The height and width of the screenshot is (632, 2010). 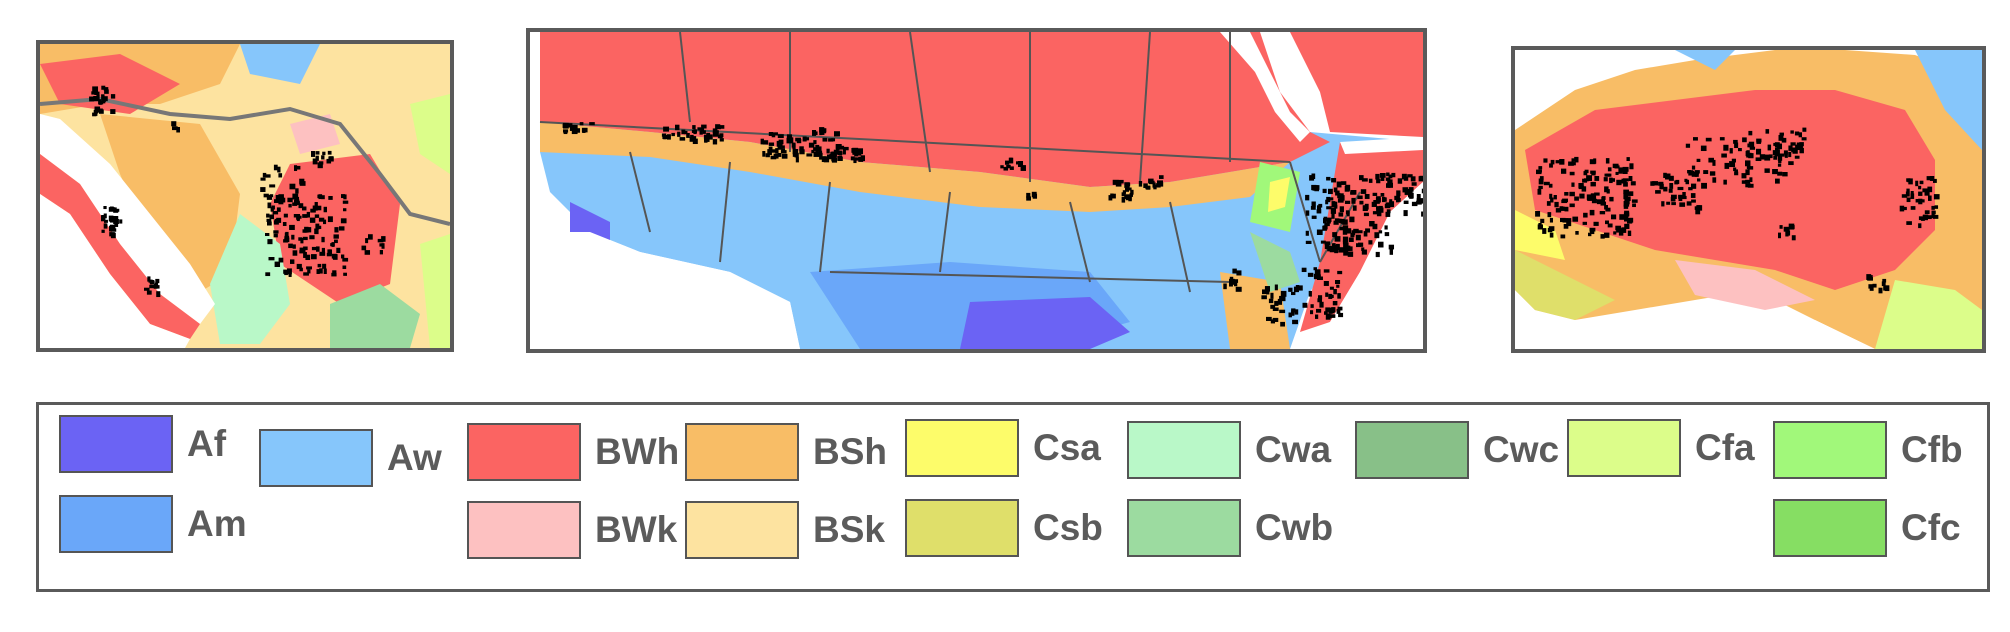 I want to click on observation-points-australia, so click(x=1737, y=210).